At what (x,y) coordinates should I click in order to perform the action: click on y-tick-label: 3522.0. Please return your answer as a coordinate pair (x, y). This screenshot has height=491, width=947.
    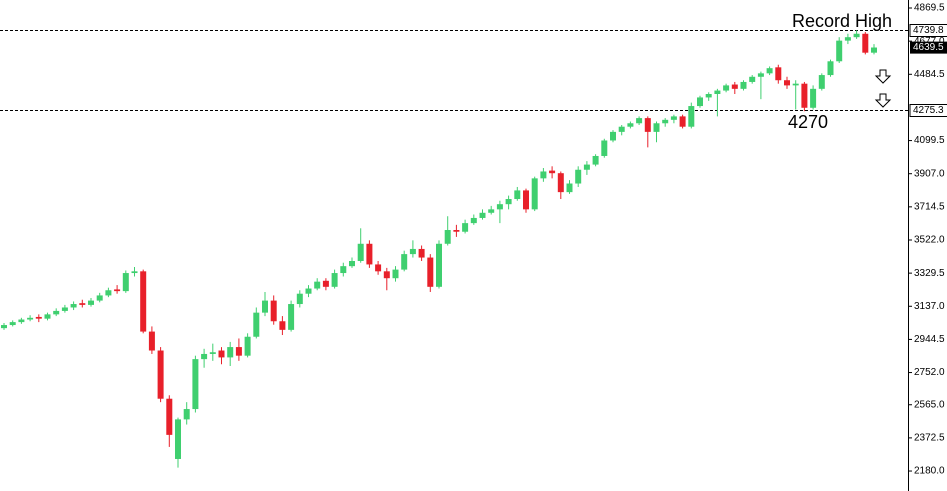
    Looking at the image, I should click on (929, 240).